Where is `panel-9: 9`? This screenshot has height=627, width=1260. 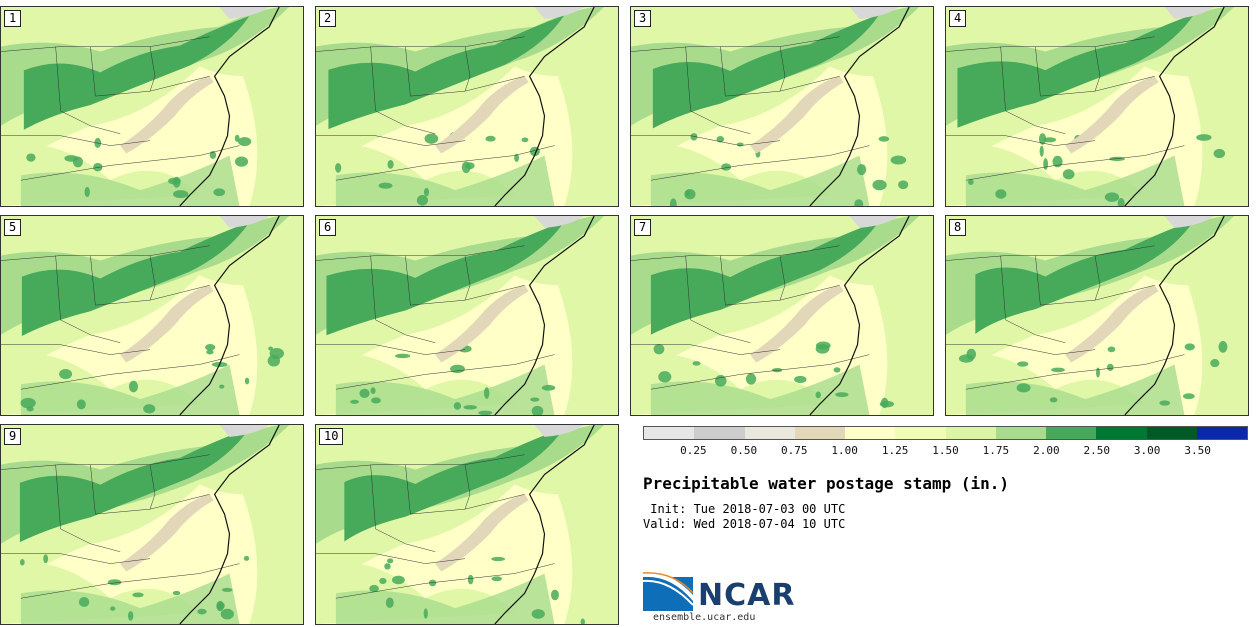
panel-9: 9 is located at coordinates (152, 524).